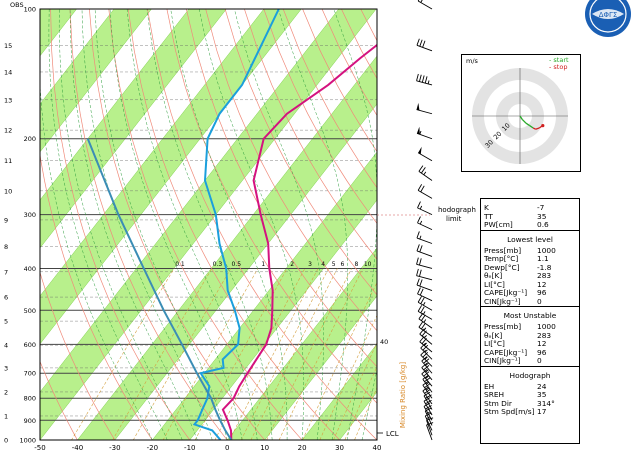  I want to click on mixing-ratio-label: 4, so click(323, 264).